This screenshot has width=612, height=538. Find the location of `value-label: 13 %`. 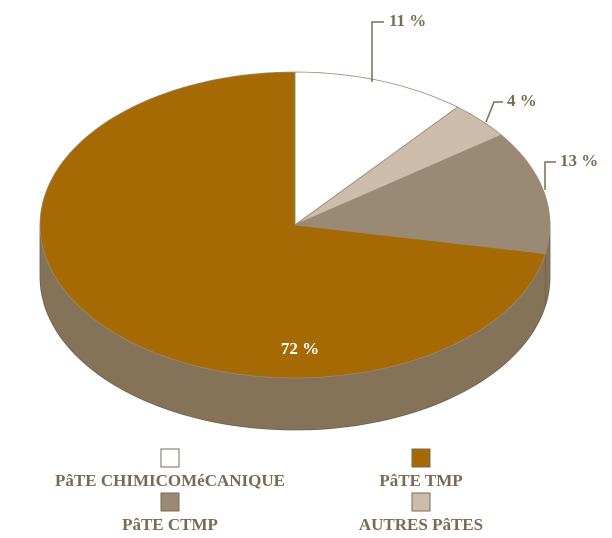

value-label: 13 % is located at coordinates (579, 160).